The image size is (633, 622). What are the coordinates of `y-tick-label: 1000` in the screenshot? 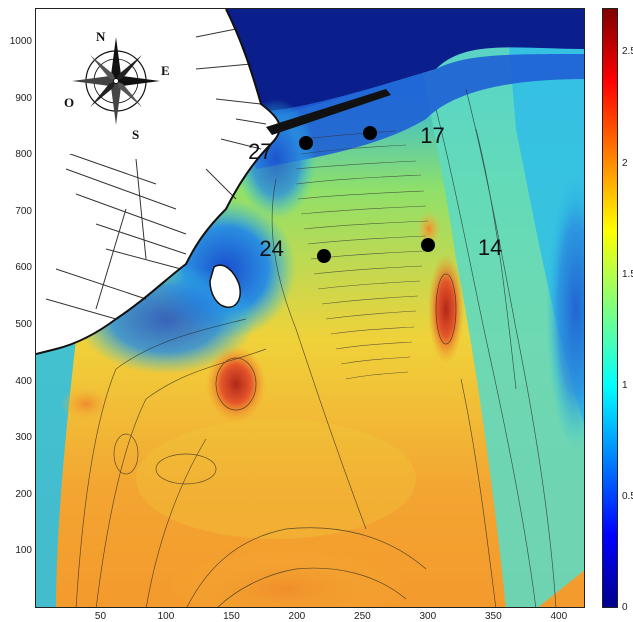 It's located at (20, 41).